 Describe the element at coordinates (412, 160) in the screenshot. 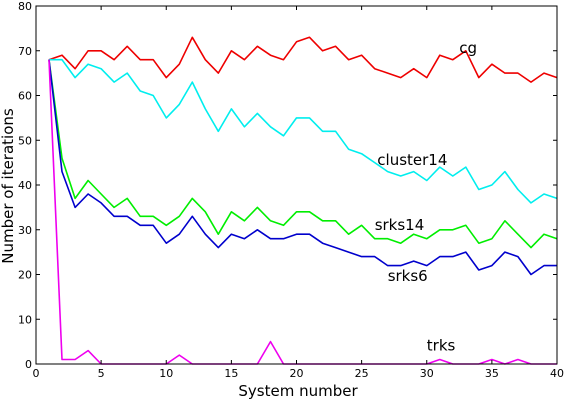

I see `series-label-cluster14: cluster14` at that location.